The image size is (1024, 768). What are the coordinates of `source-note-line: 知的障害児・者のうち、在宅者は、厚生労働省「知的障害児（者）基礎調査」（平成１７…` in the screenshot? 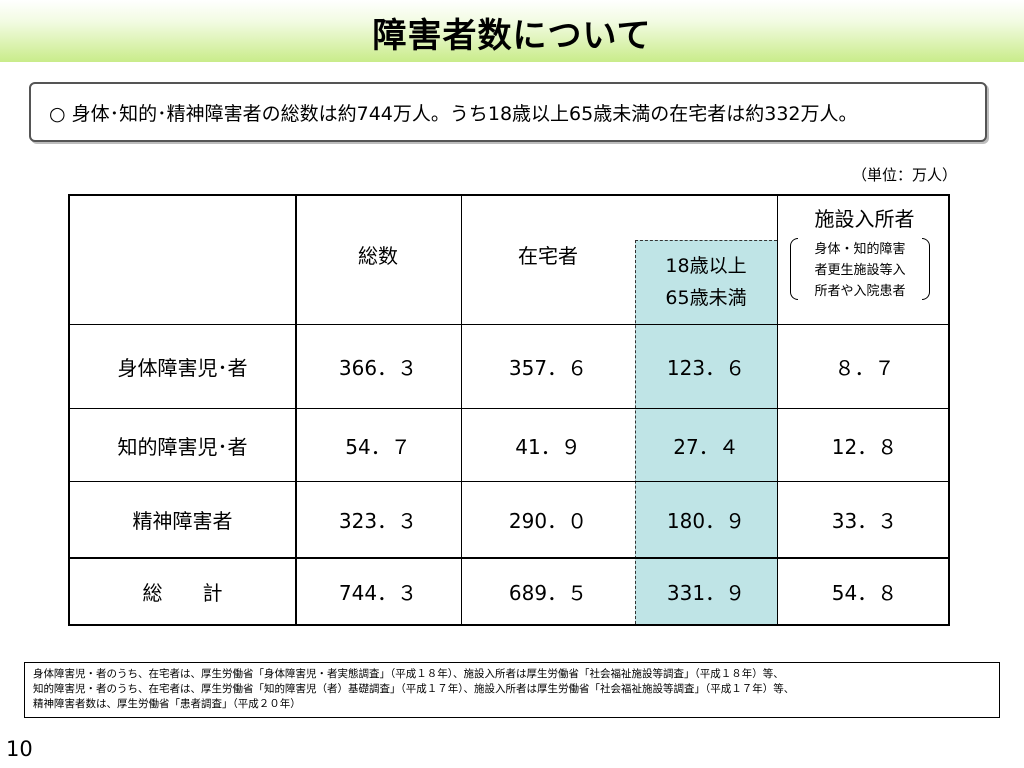 It's located at (414, 689).